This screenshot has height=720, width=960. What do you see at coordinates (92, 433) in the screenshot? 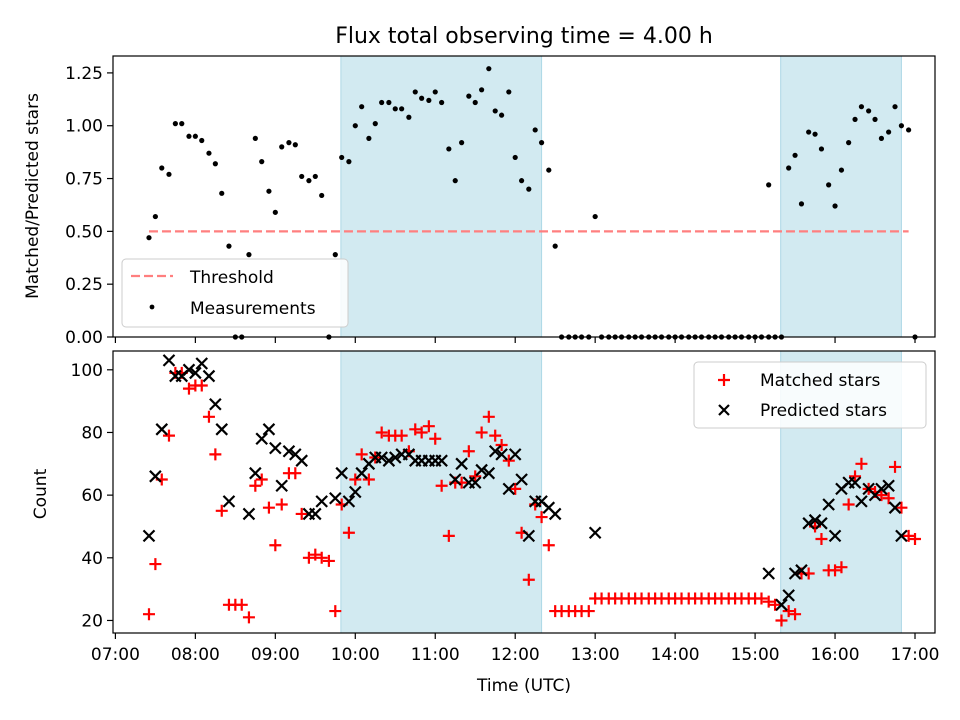
I see `bottom-y-tick-label: 80` at bounding box center [92, 433].